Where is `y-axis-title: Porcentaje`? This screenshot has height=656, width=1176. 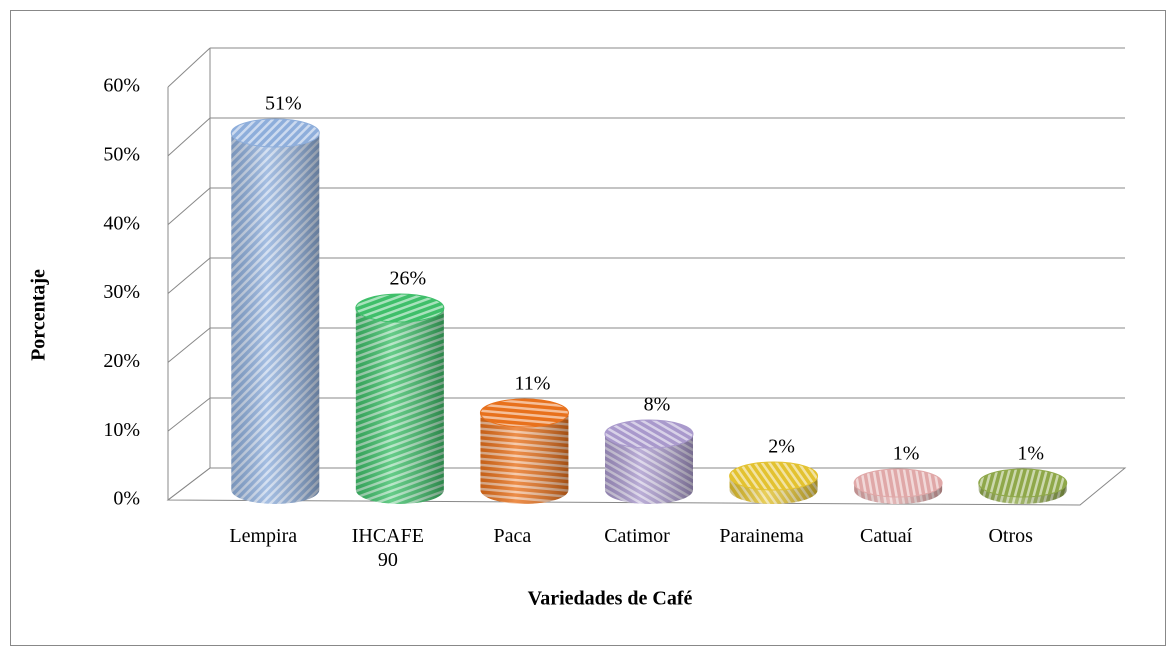 y-axis-title: Porcentaje is located at coordinates (39, 315).